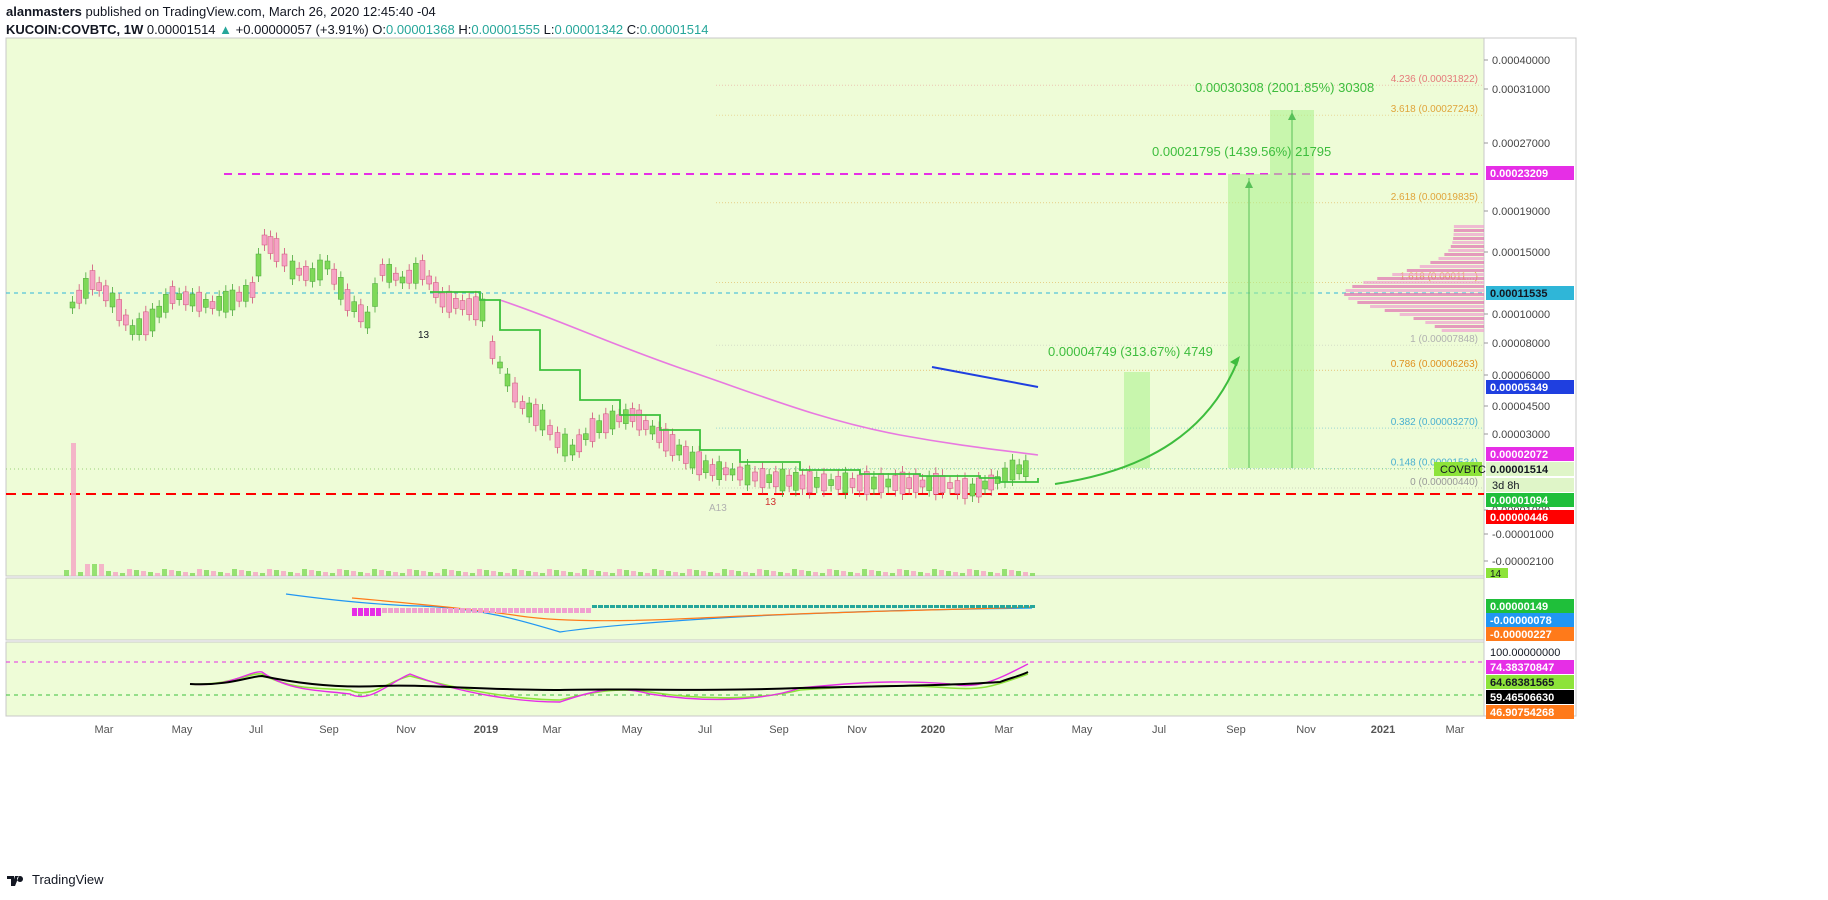 The height and width of the screenshot is (900, 1828). Describe the element at coordinates (379, 29) in the screenshot. I see `open-label: O:` at that location.